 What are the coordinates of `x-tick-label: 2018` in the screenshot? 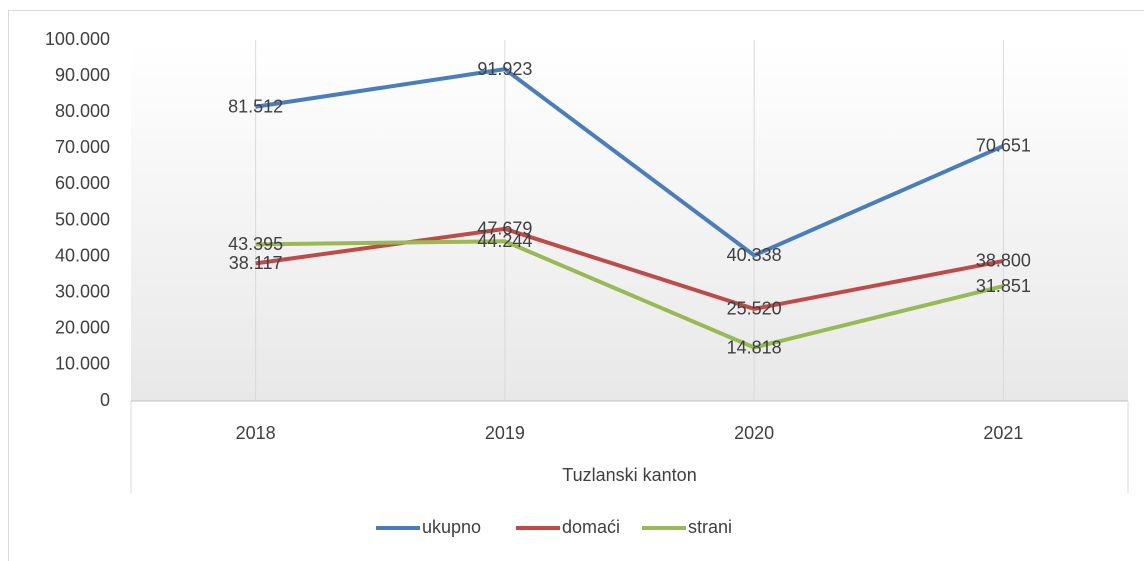 It's located at (256, 433).